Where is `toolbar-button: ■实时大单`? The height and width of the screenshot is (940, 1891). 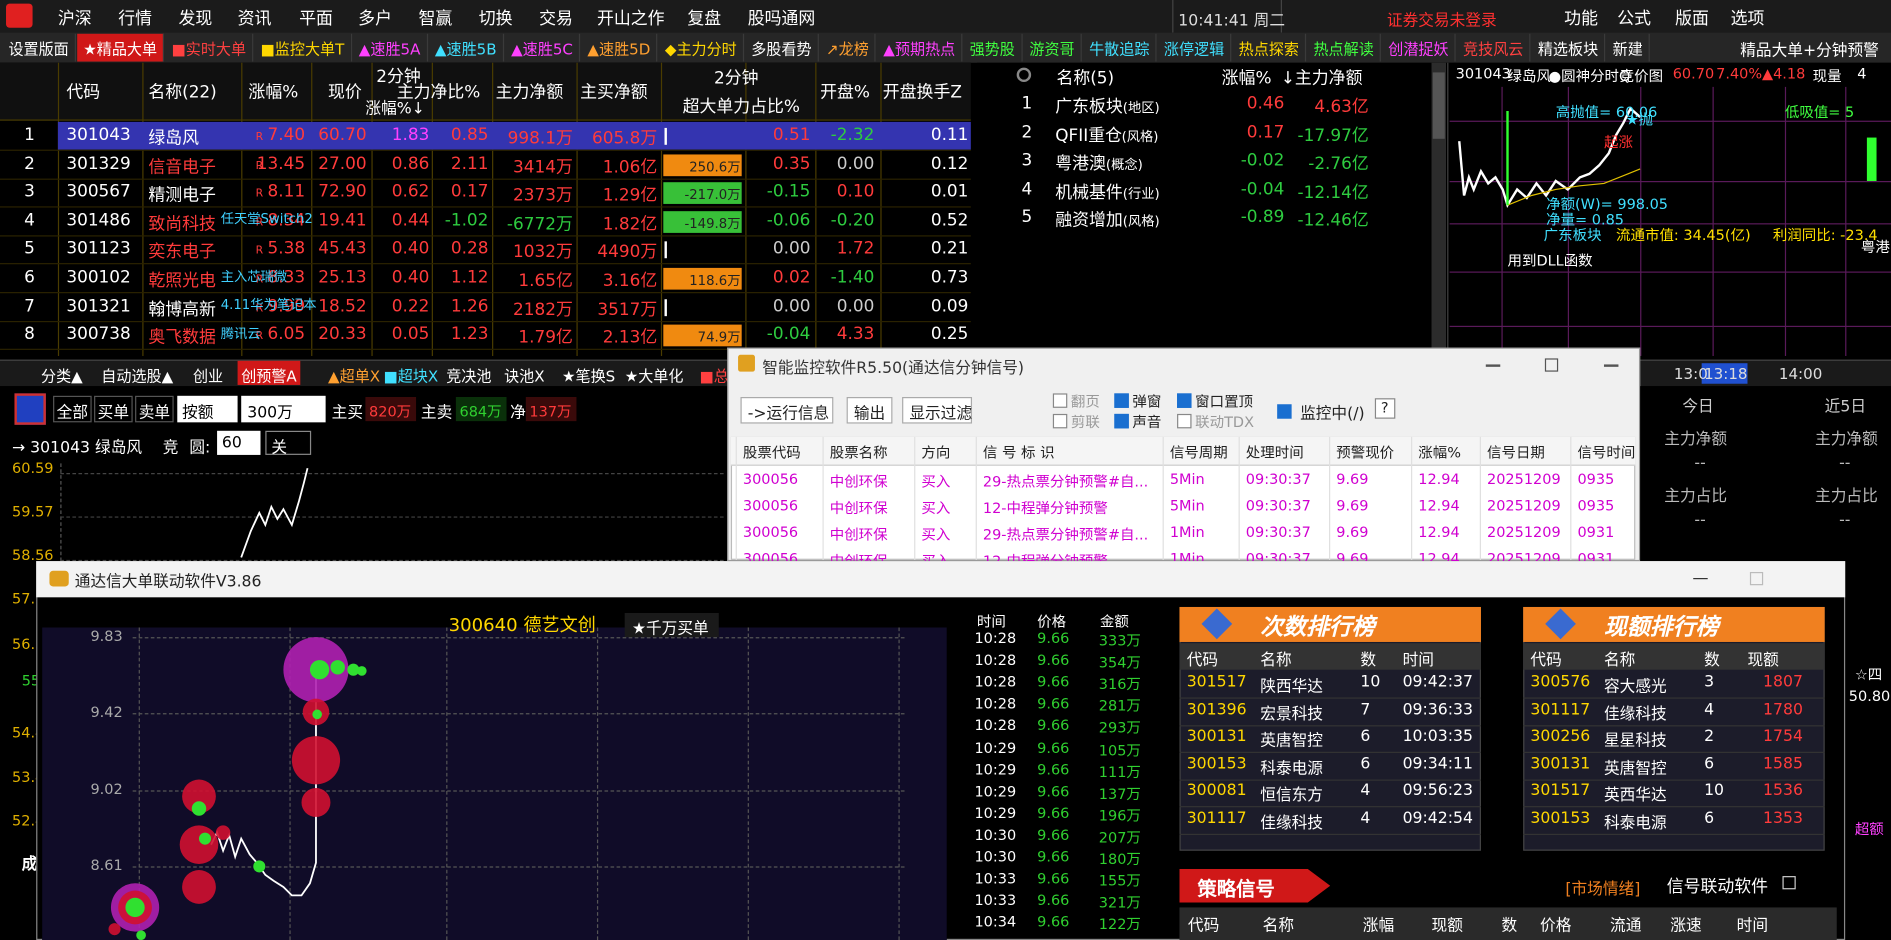 toolbar-button: ■实时大单 is located at coordinates (210, 47).